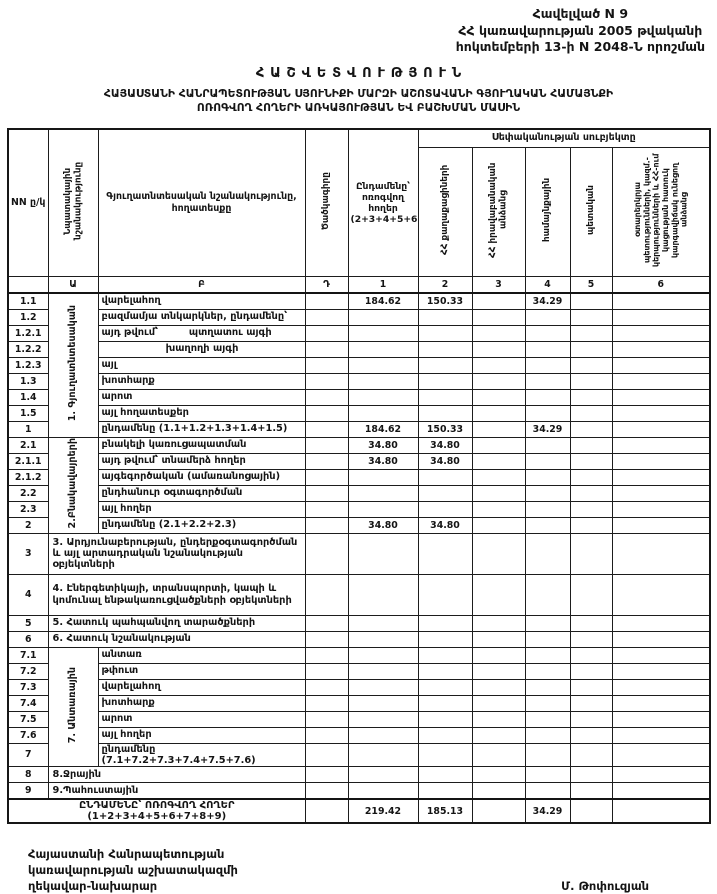 The image size is (717, 894). Describe the element at coordinates (201, 301) in the screenshot. I see `land-type-cell: վարելահող` at that location.